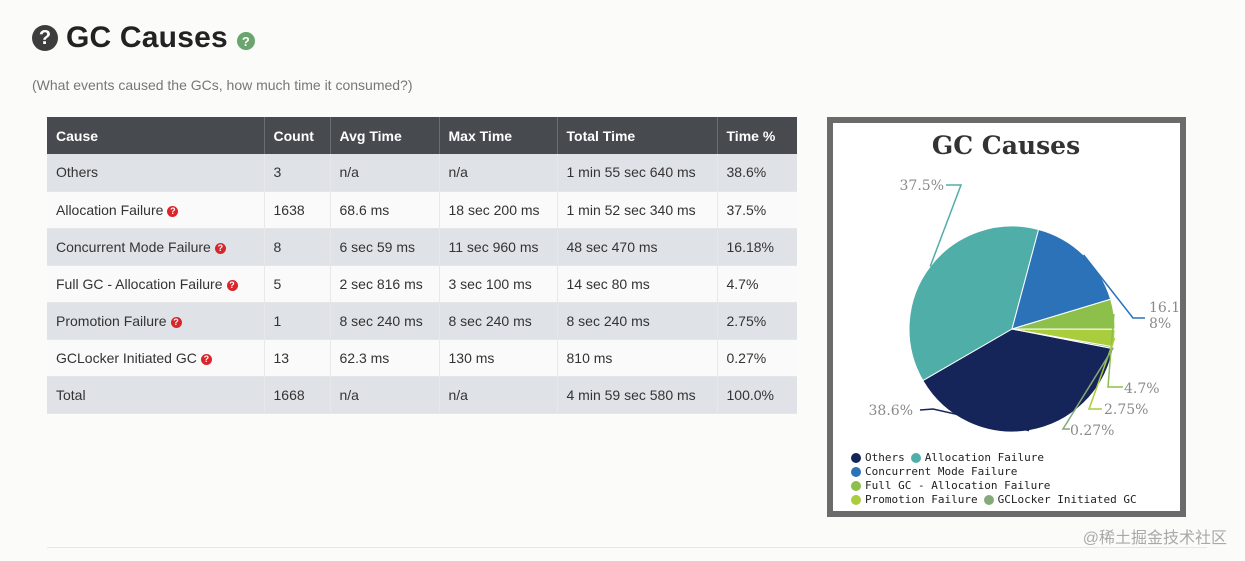  I want to click on cell-max-time: 11 sec 960 ms, so click(498, 247).